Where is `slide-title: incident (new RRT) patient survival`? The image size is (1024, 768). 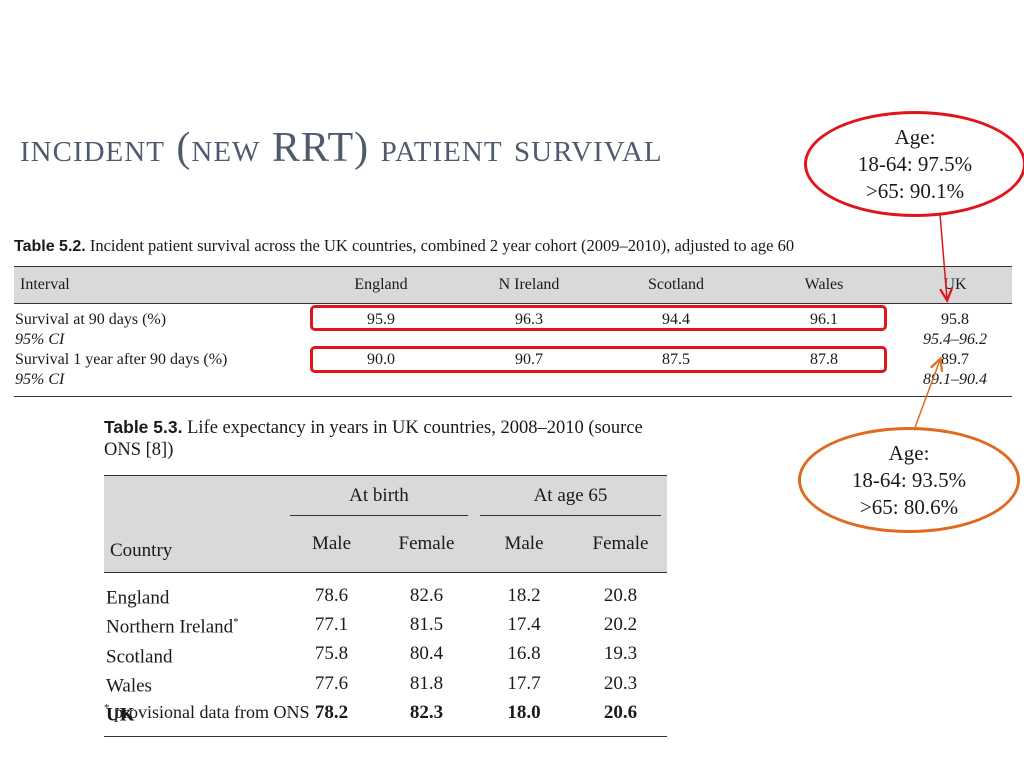 slide-title: incident (new RRT) patient survival is located at coordinates (341, 148).